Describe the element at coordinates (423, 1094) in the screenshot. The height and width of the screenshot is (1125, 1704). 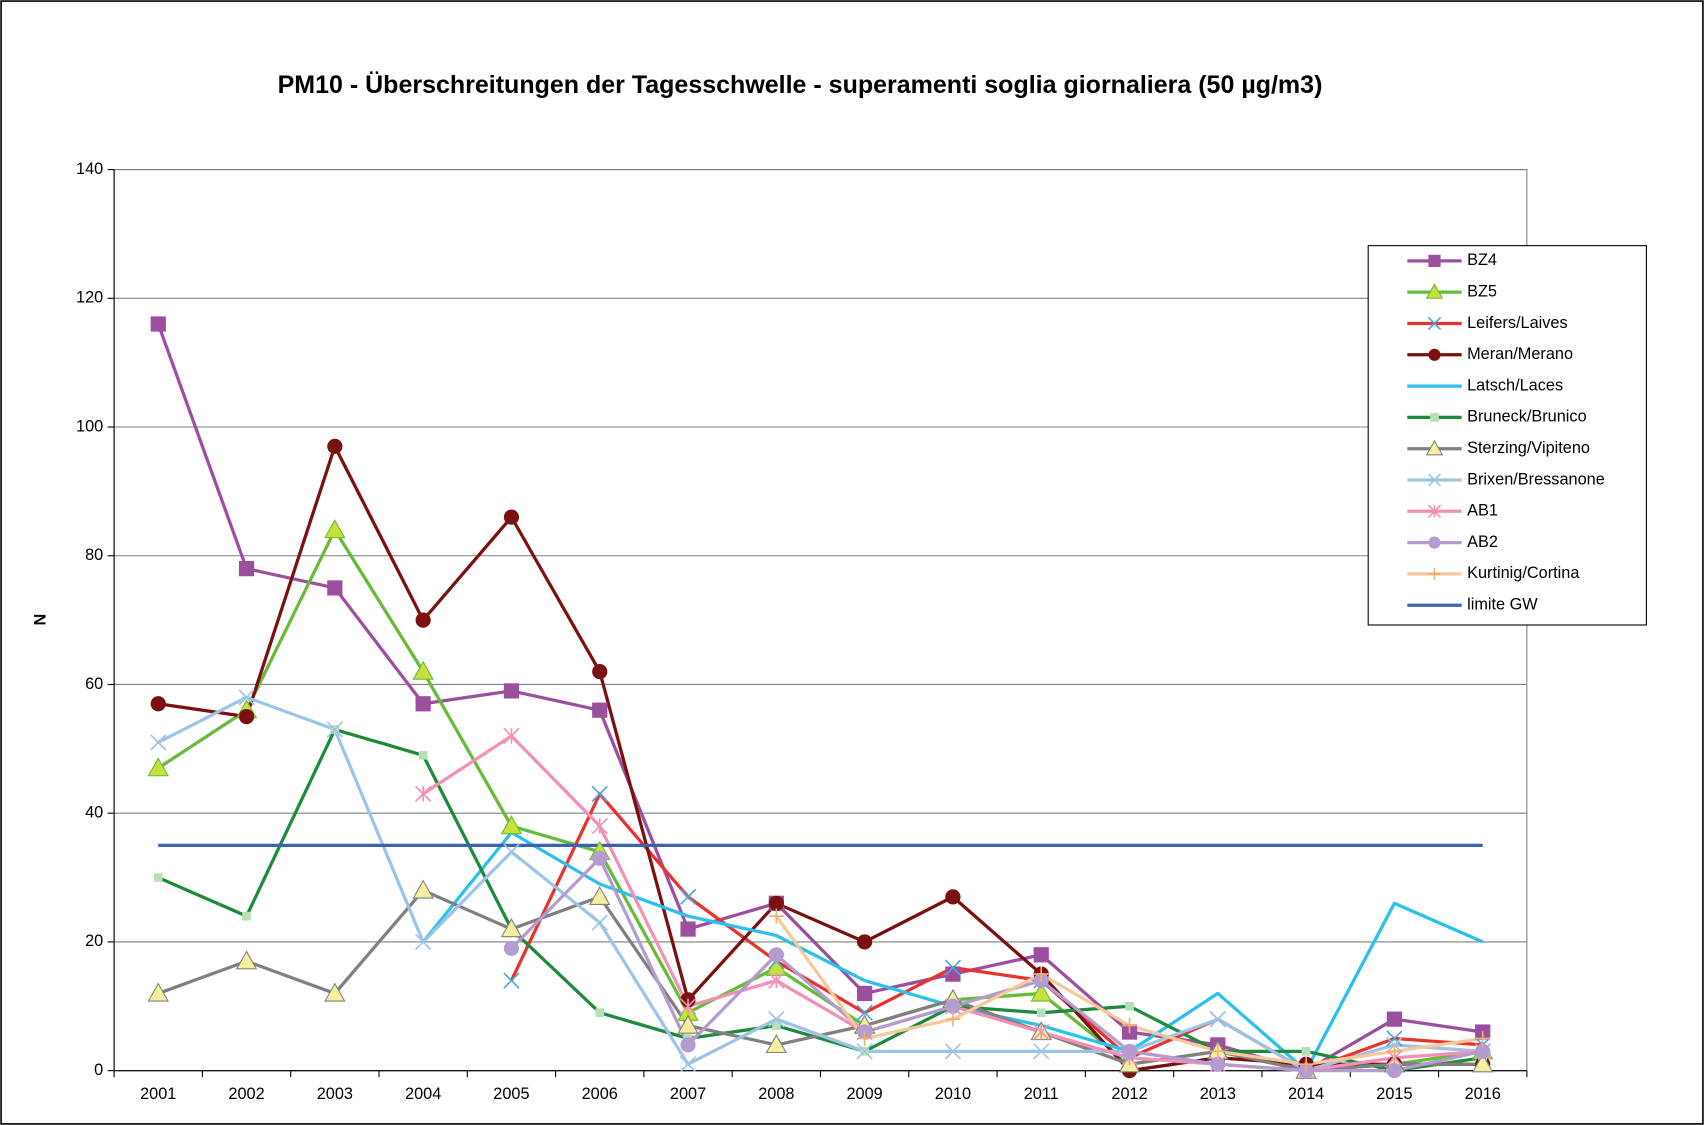
I see `x-tick-label: 2004` at that location.